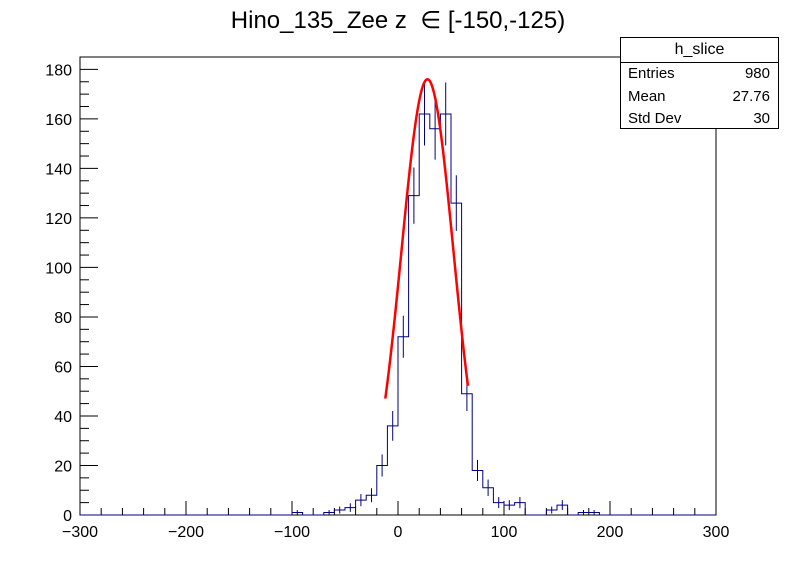 Image resolution: width=796 pixels, height=572 pixels. What do you see at coordinates (757, 73) in the screenshot?
I see `stats-value: 980` at bounding box center [757, 73].